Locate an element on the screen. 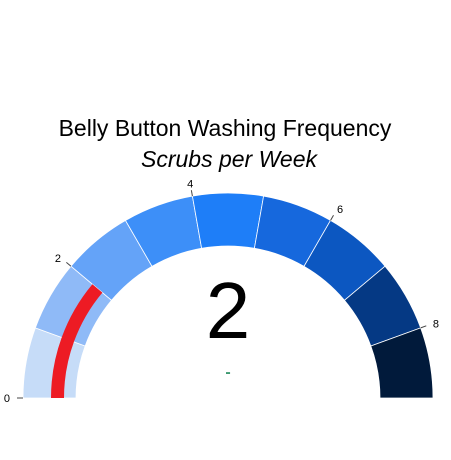 Image resolution: width=451 pixels, height=460 pixels. chart-title: Belly Button Washing Frequency is located at coordinates (225, 128).